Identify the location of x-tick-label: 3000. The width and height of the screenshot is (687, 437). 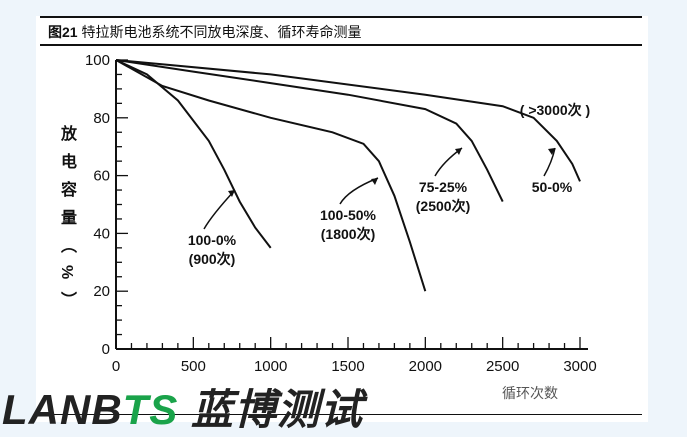
(579, 366).